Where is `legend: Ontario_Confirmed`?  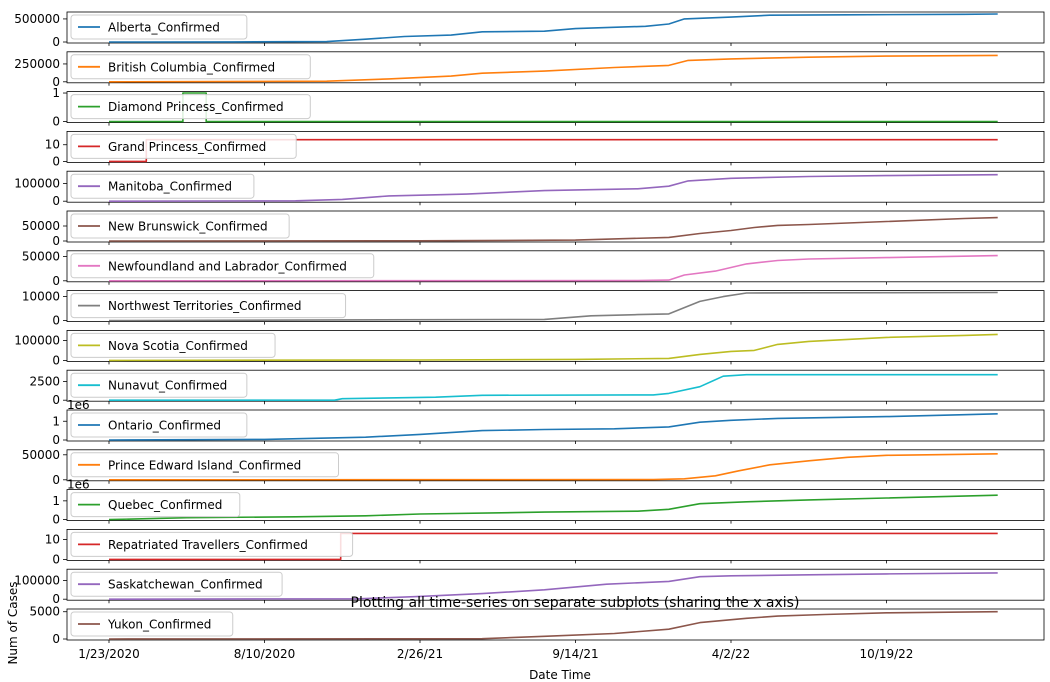 legend: Ontario_Confirmed is located at coordinates (159, 425).